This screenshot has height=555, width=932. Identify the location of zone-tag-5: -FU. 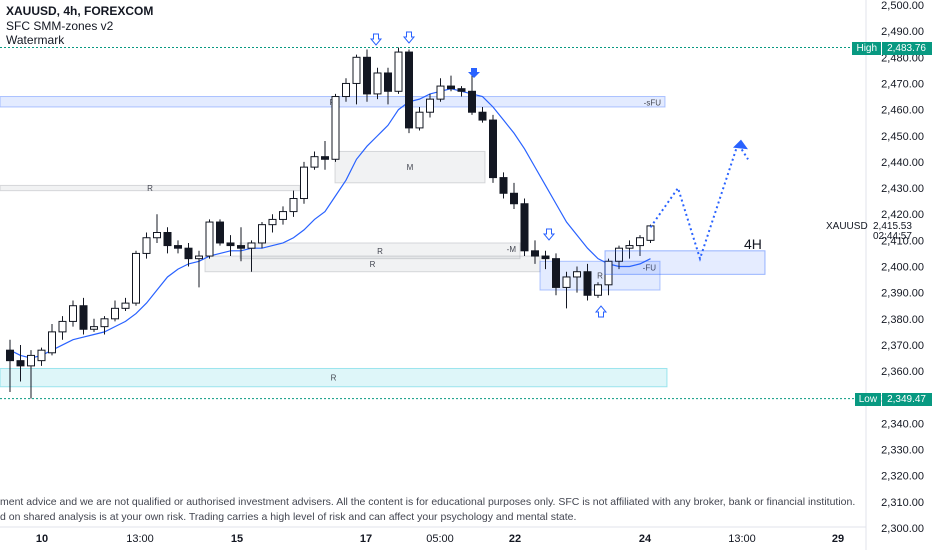
(650, 267).